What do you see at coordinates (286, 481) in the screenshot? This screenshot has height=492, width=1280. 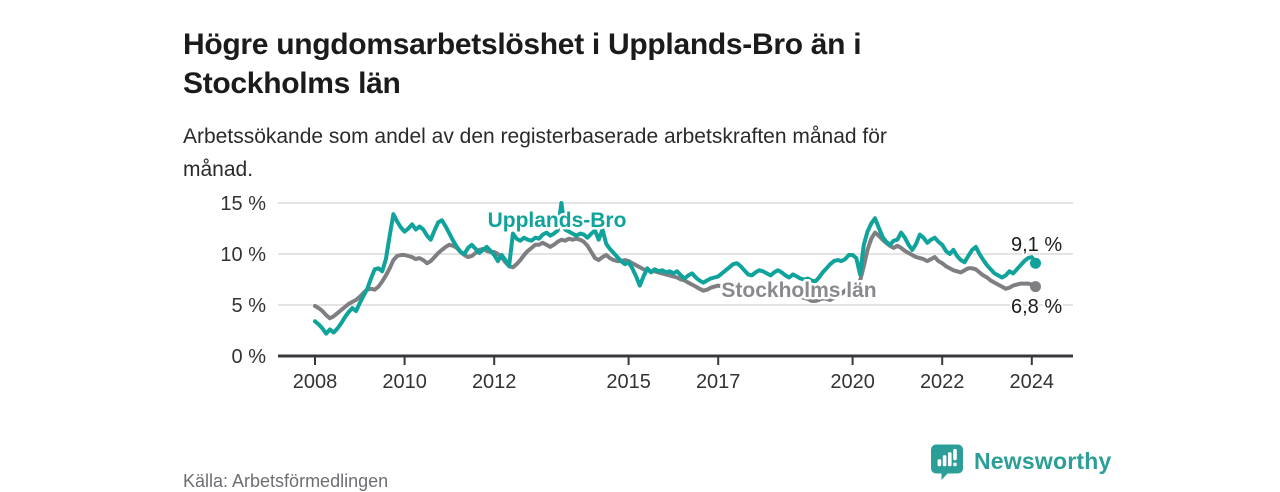 I see `source-note: Källa: Arbetsförmedlingen` at bounding box center [286, 481].